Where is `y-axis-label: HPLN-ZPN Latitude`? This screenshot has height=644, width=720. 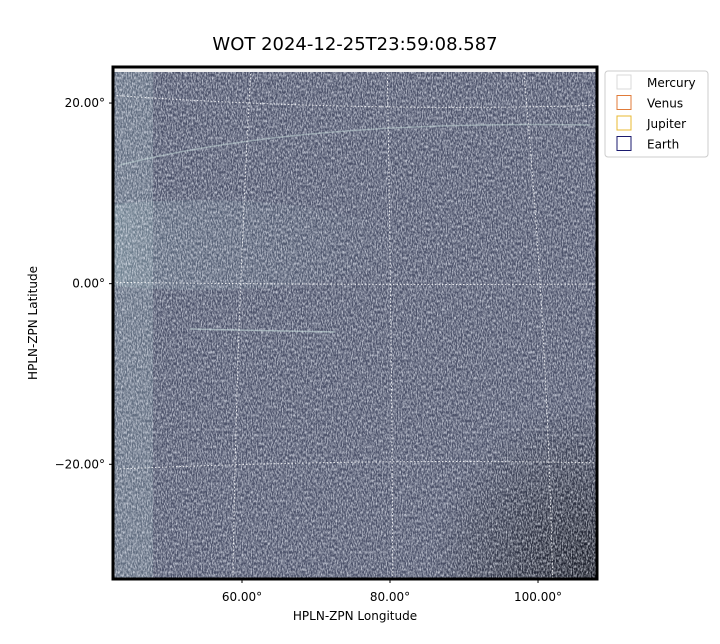
y-axis-label: HPLN-ZPN Latitude is located at coordinates (33, 323).